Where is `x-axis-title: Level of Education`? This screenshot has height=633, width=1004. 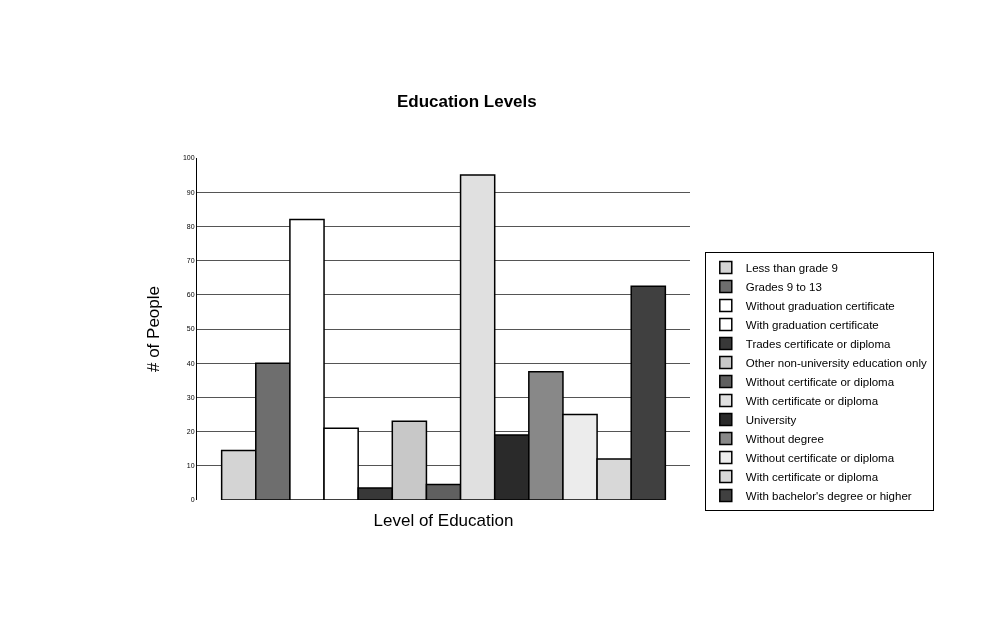 x-axis-title: Level of Education is located at coordinates (443, 521).